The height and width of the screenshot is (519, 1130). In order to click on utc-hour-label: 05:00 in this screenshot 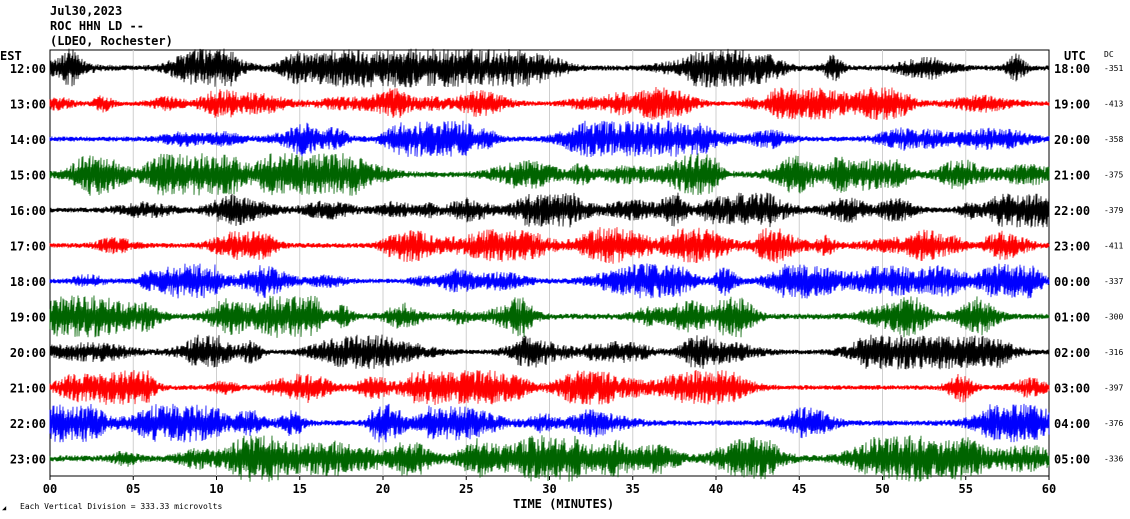, I will do `click(1072, 460)`.